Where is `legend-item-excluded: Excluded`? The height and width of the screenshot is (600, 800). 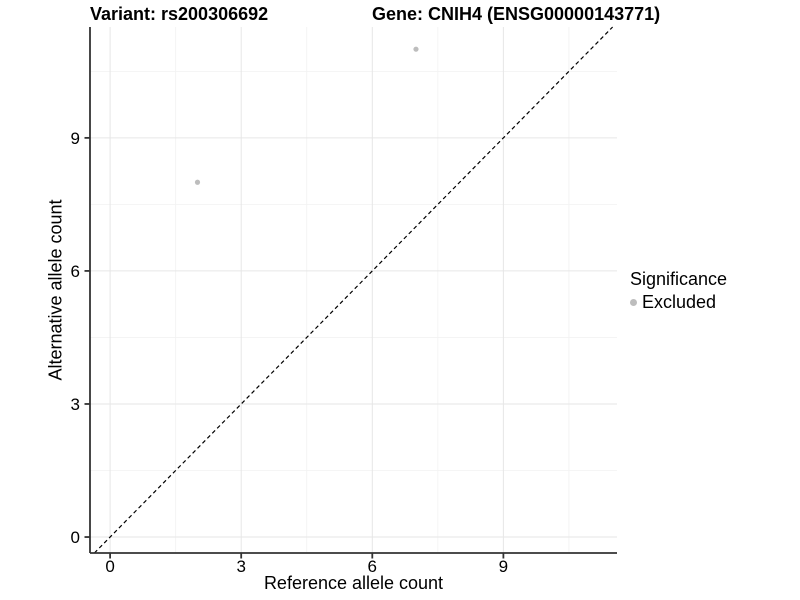 legend-item-excluded: Excluded is located at coordinates (678, 302).